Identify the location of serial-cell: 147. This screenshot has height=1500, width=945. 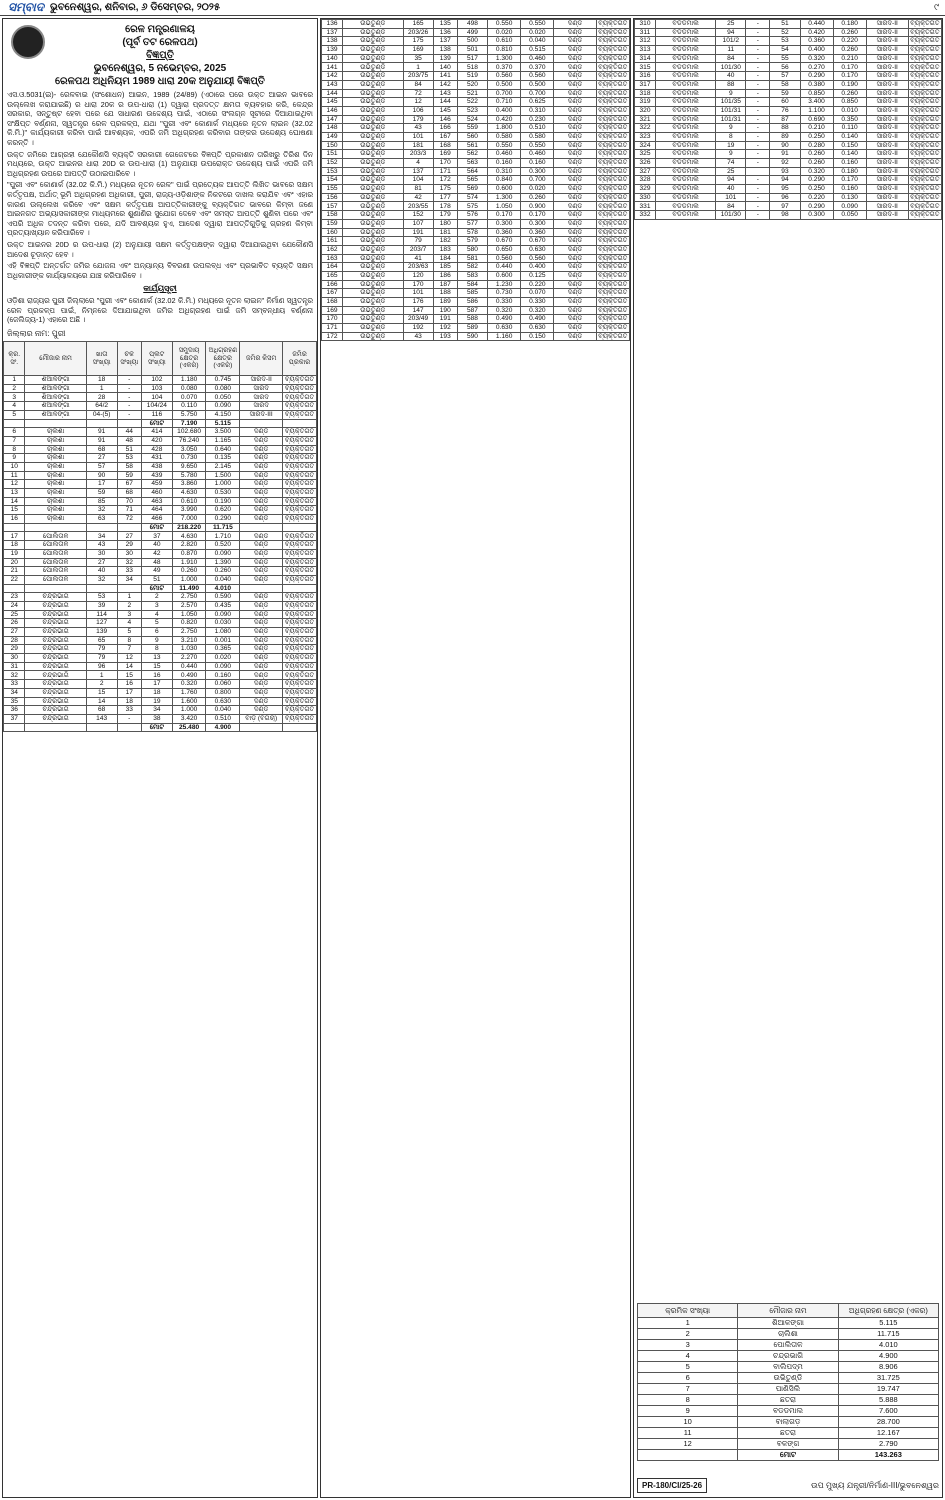
(332, 119).